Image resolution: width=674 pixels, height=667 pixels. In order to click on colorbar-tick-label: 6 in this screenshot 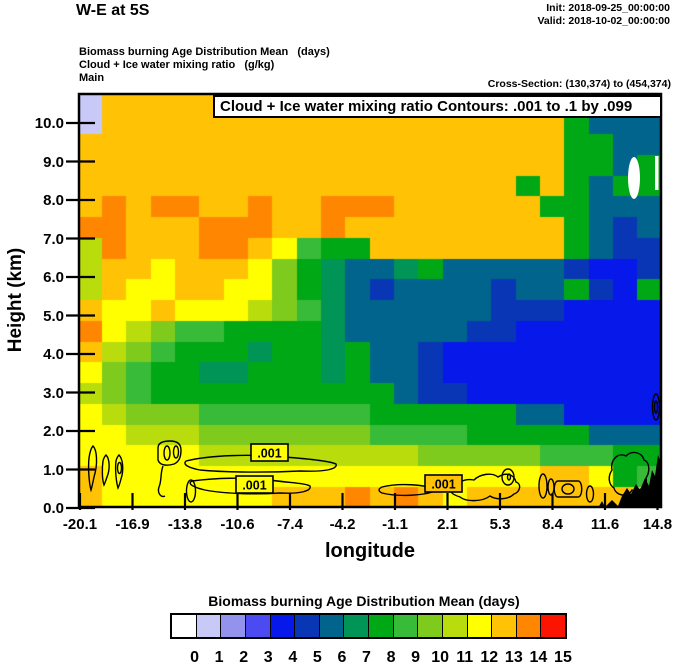, I will do `click(342, 657)`.